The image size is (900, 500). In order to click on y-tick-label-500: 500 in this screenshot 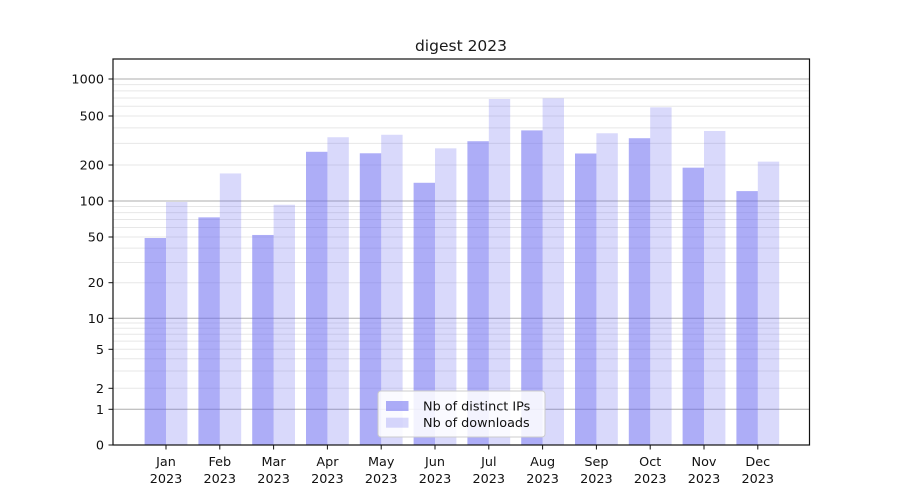, I will do `click(92, 117)`.